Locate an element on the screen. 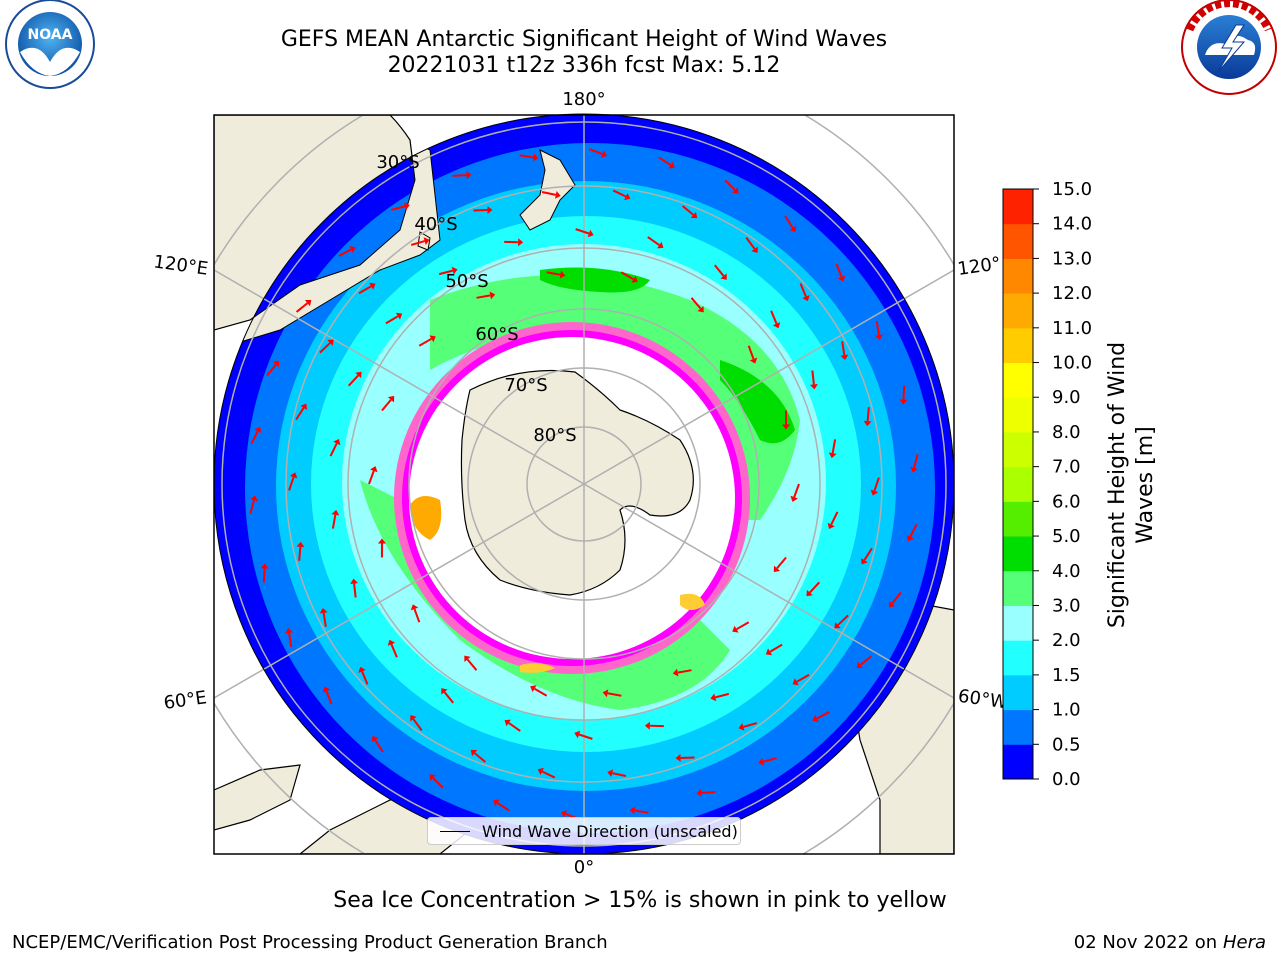  date-stamp: 02 Nov 2022 on Hera is located at coordinates (1170, 942).